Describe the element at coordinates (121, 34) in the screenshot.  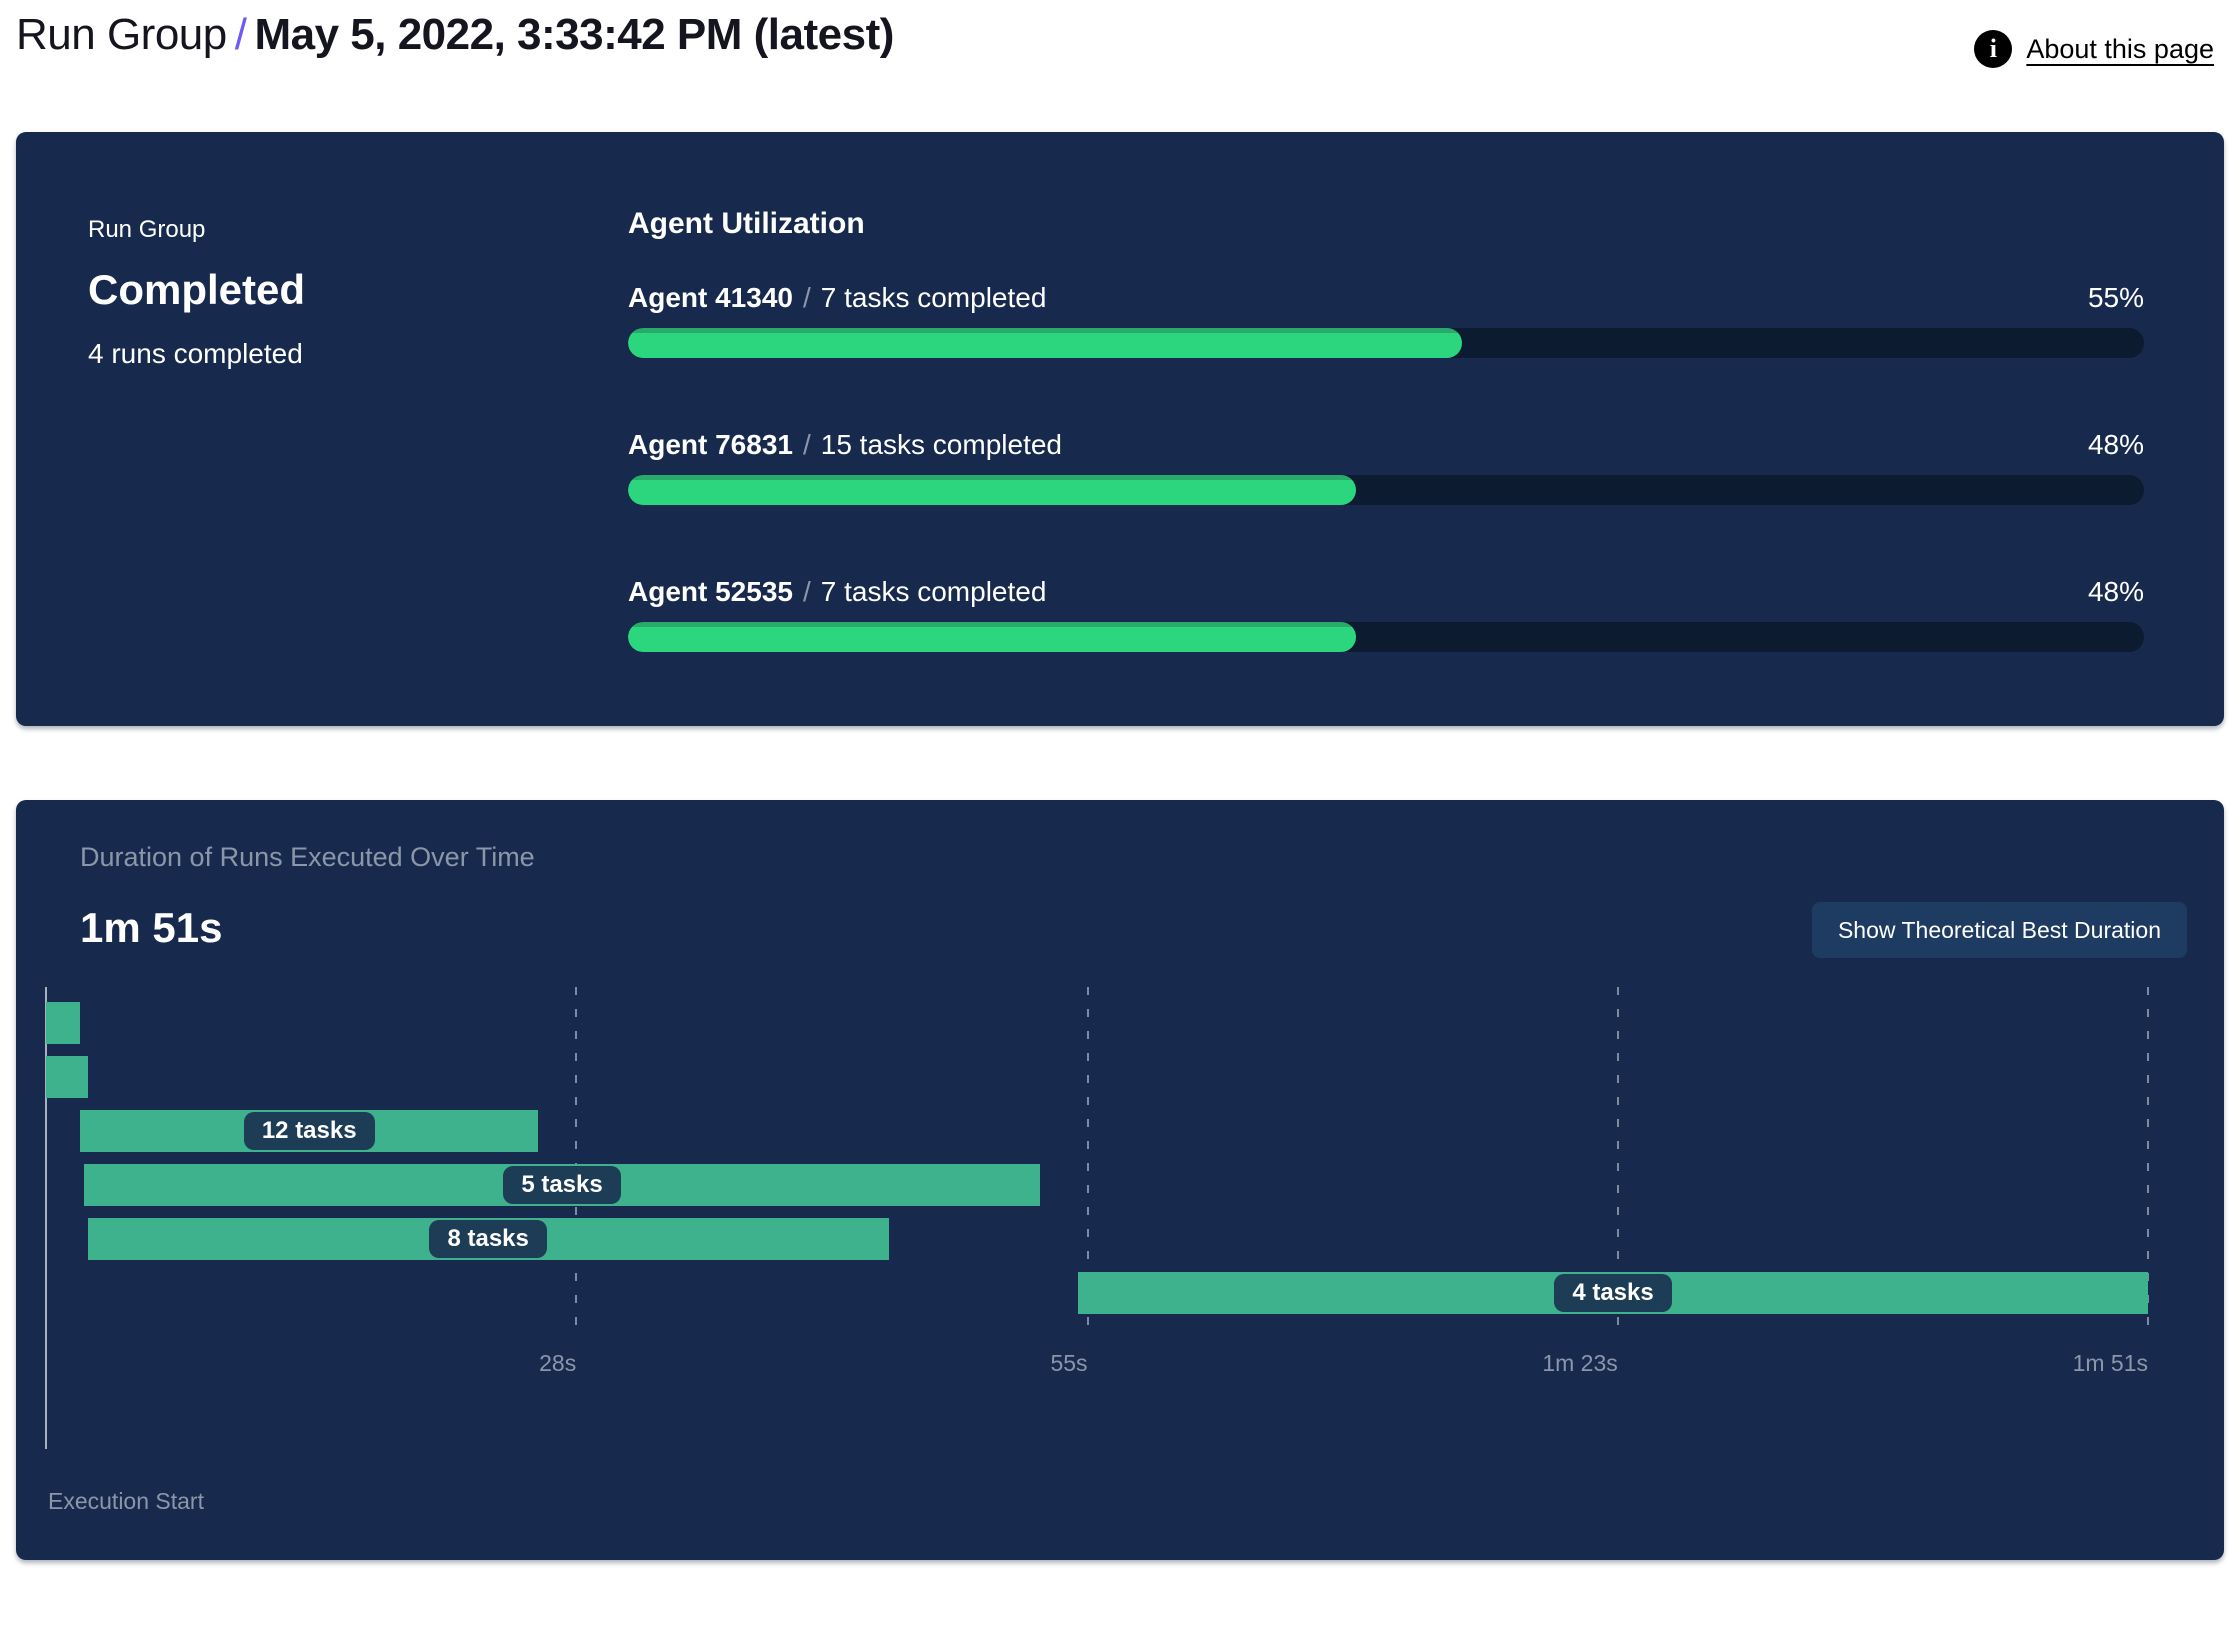
I see `breadcrumb: Run Group` at that location.